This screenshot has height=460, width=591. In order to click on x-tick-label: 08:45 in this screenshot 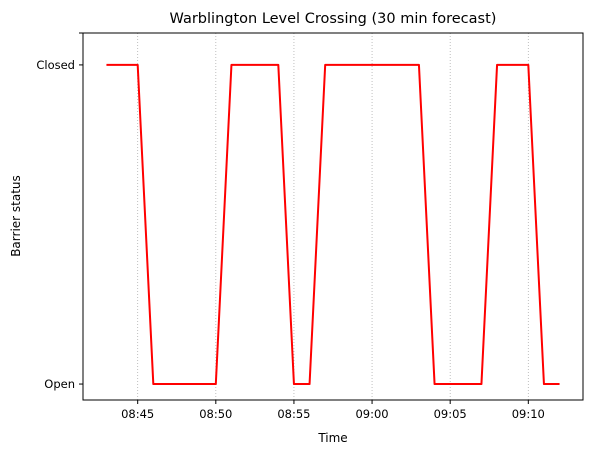, I will do `click(137, 414)`.